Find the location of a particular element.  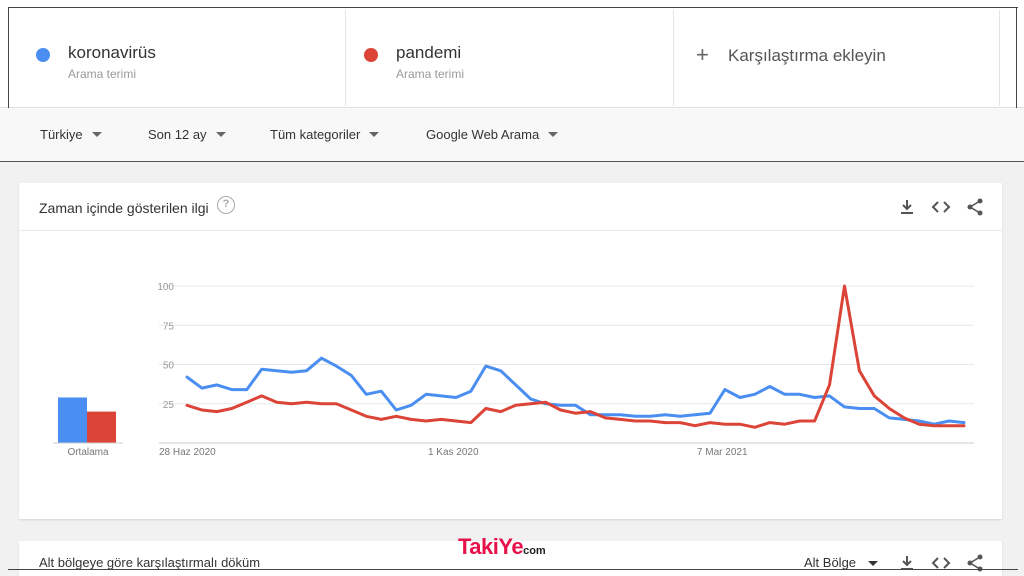

x-tick-label: 28 Haz 2020 is located at coordinates (187, 452).